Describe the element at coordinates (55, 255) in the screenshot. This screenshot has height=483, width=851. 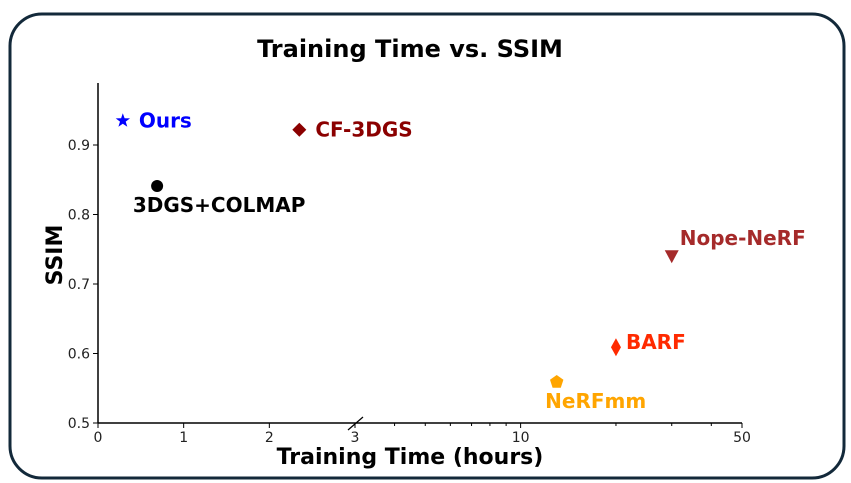
I see `y-axis-label: SSIM` at that location.